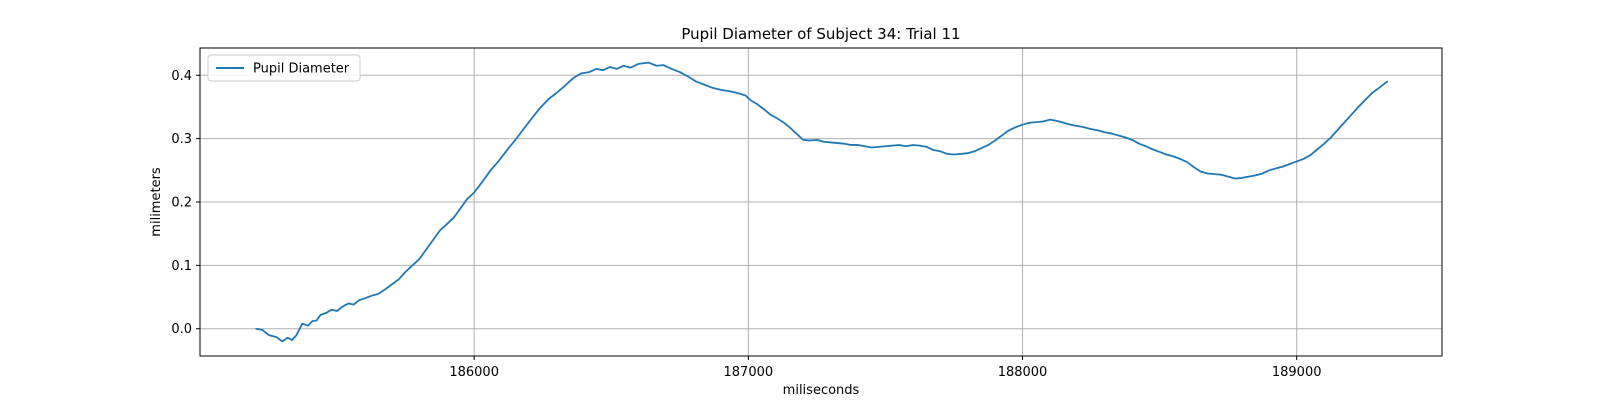 This screenshot has width=1600, height=400. Describe the element at coordinates (474, 372) in the screenshot. I see `x-tick-label: 186000` at that location.